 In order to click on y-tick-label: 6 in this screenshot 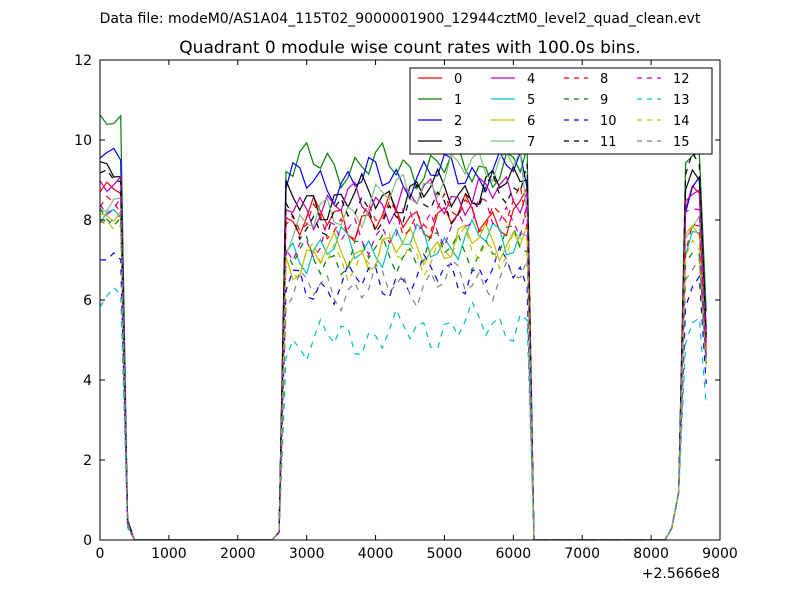, I will do `click(87, 301)`.